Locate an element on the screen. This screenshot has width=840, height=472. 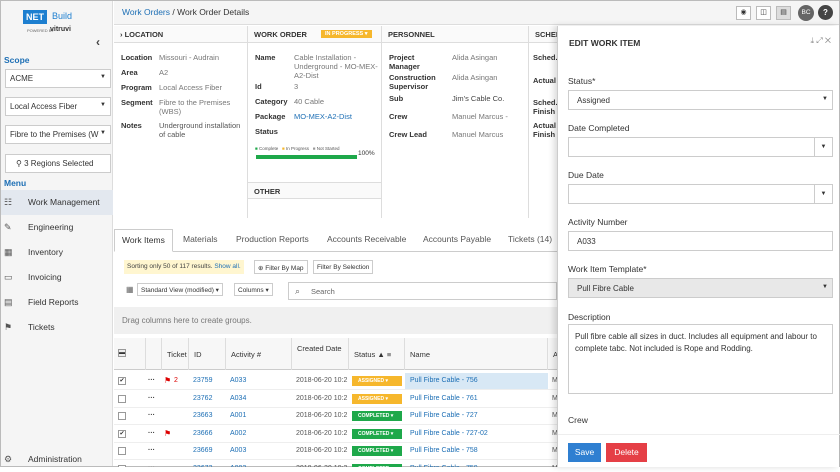
avatar: BC is located at coordinates (806, 13).